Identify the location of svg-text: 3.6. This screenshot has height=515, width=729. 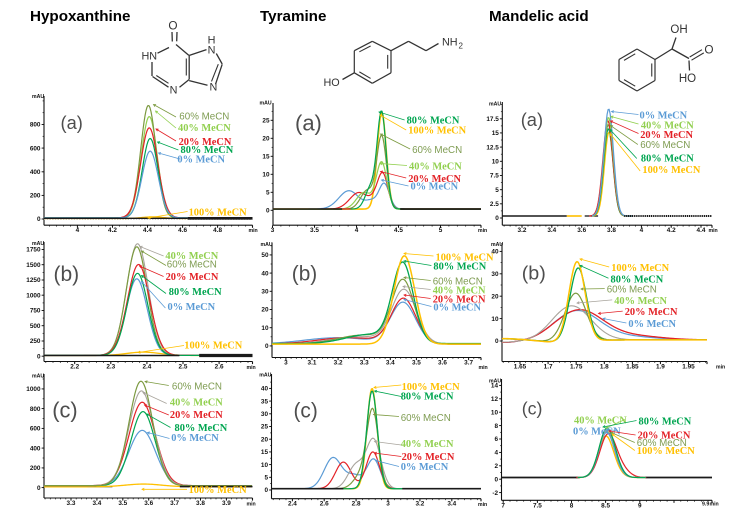
(581, 230).